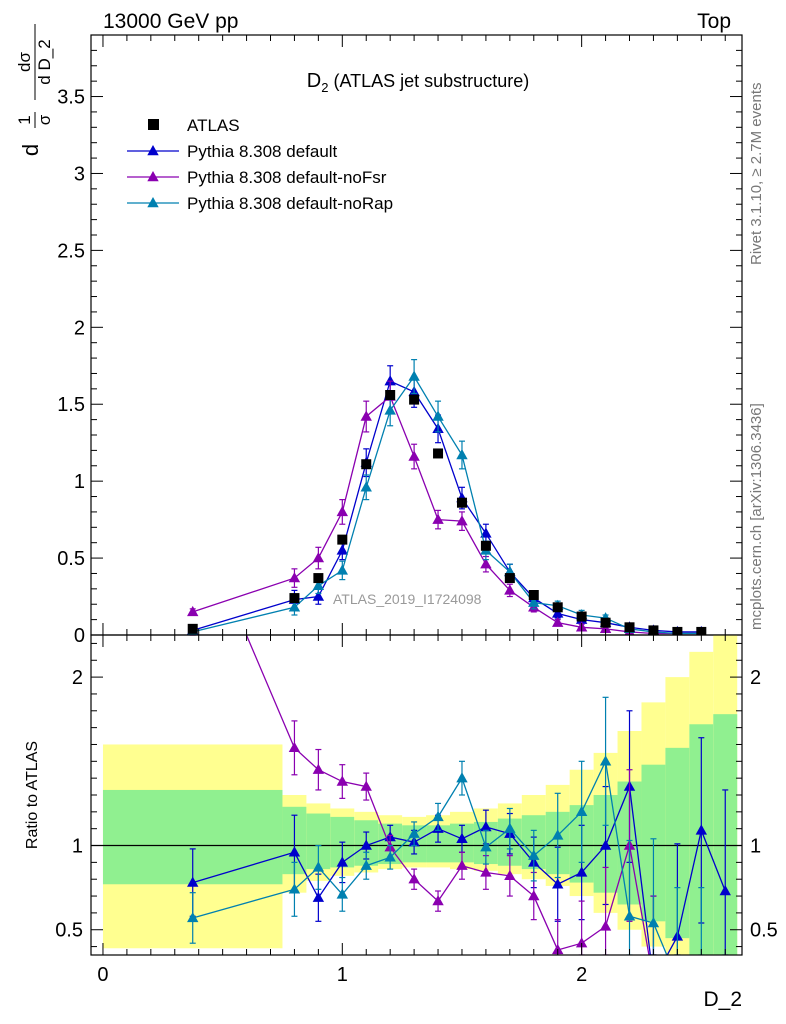  What do you see at coordinates (714, 21) in the screenshot?
I see `header-right: Top` at bounding box center [714, 21].